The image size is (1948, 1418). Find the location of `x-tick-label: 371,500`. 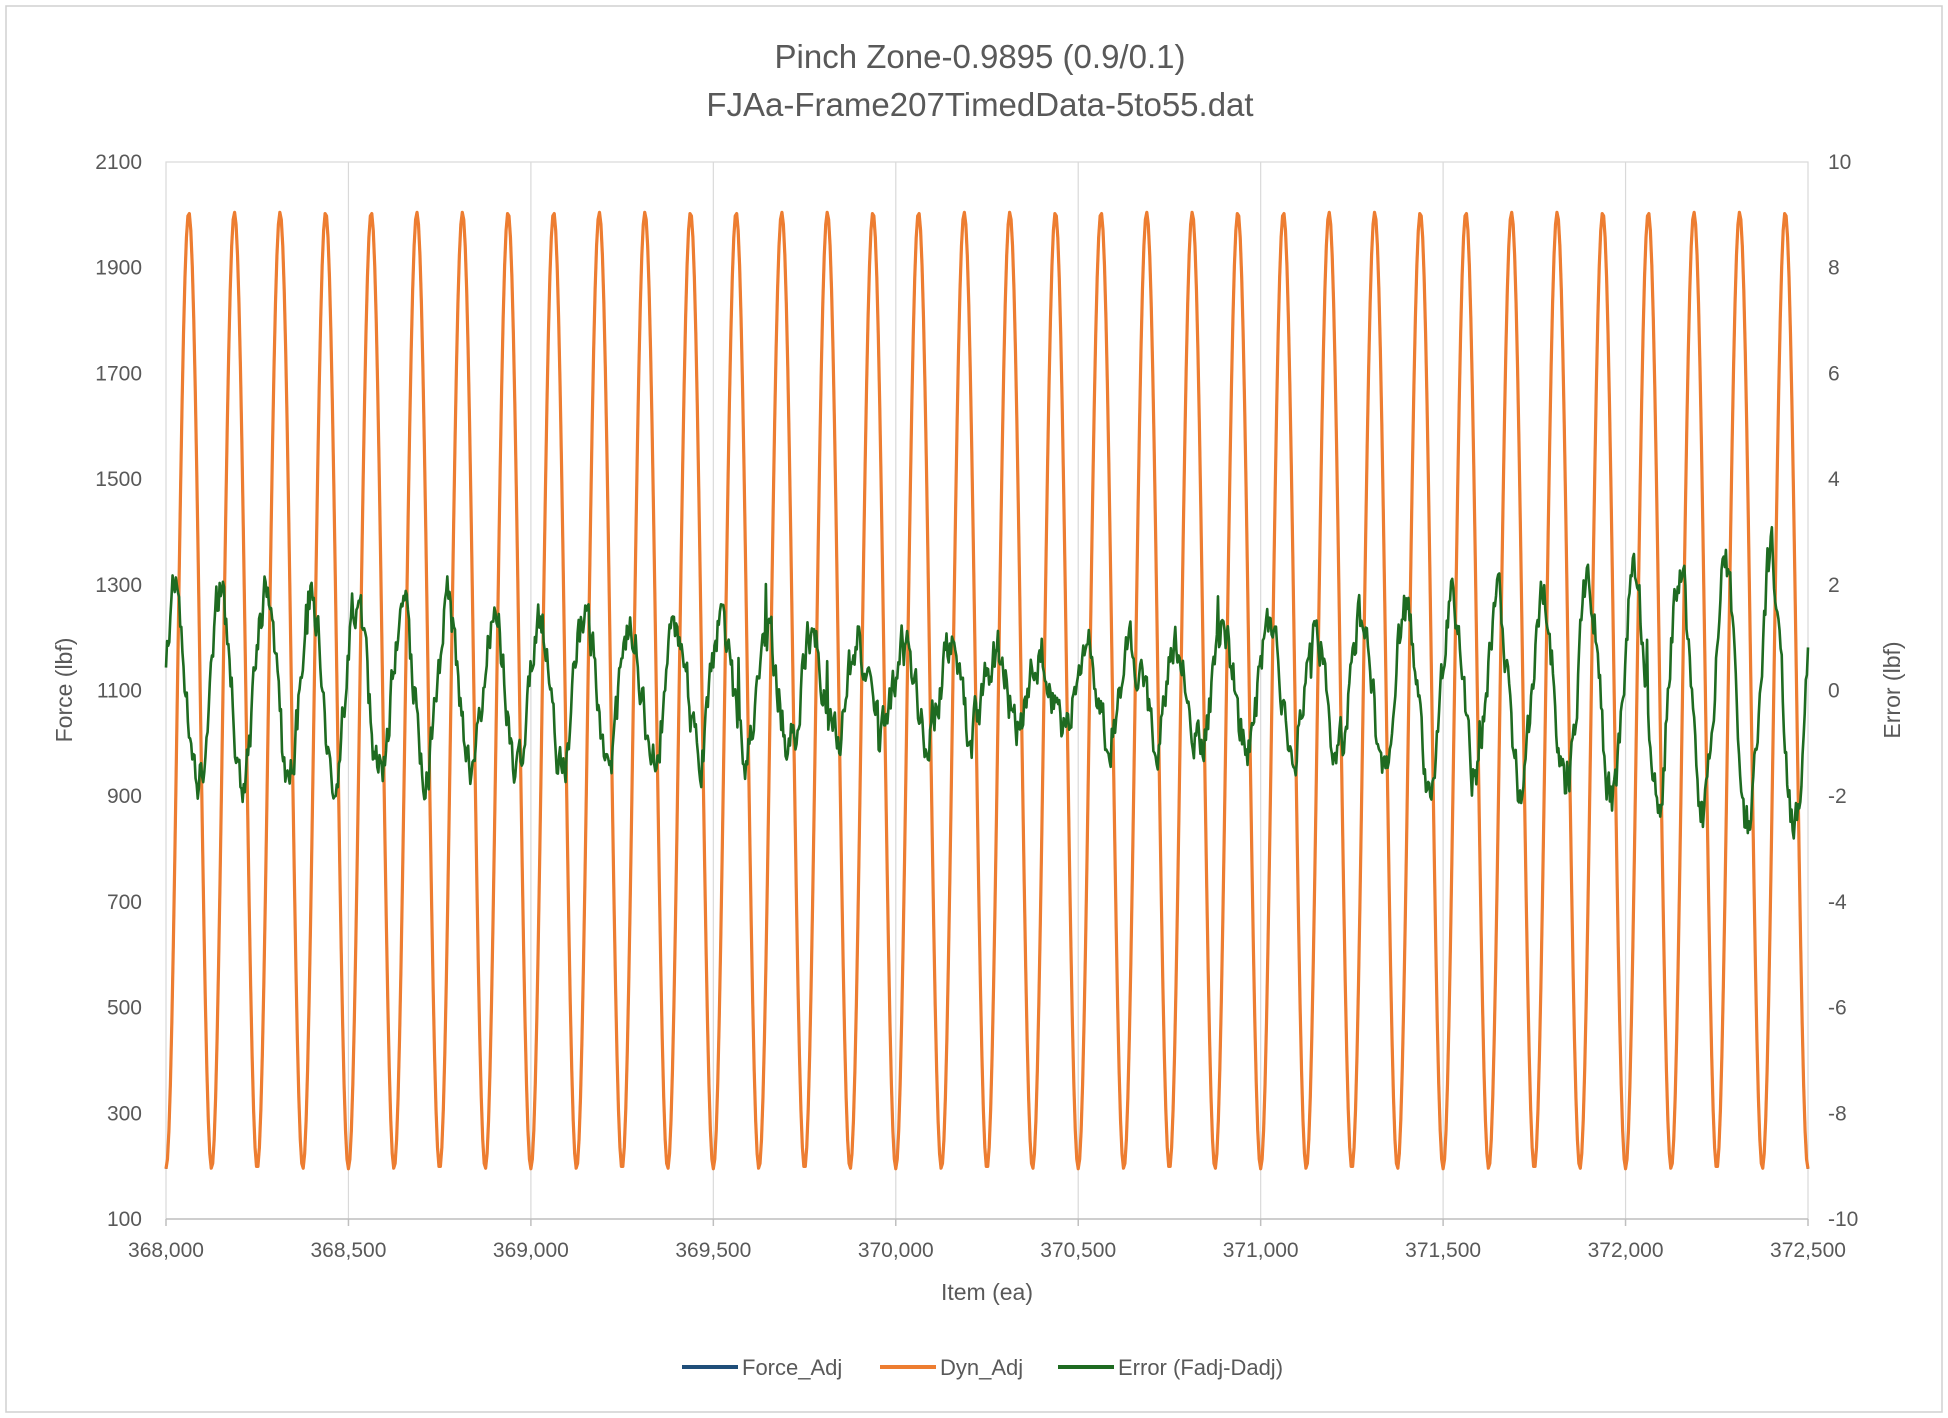

x-tick-label: 371,500 is located at coordinates (1443, 1250).